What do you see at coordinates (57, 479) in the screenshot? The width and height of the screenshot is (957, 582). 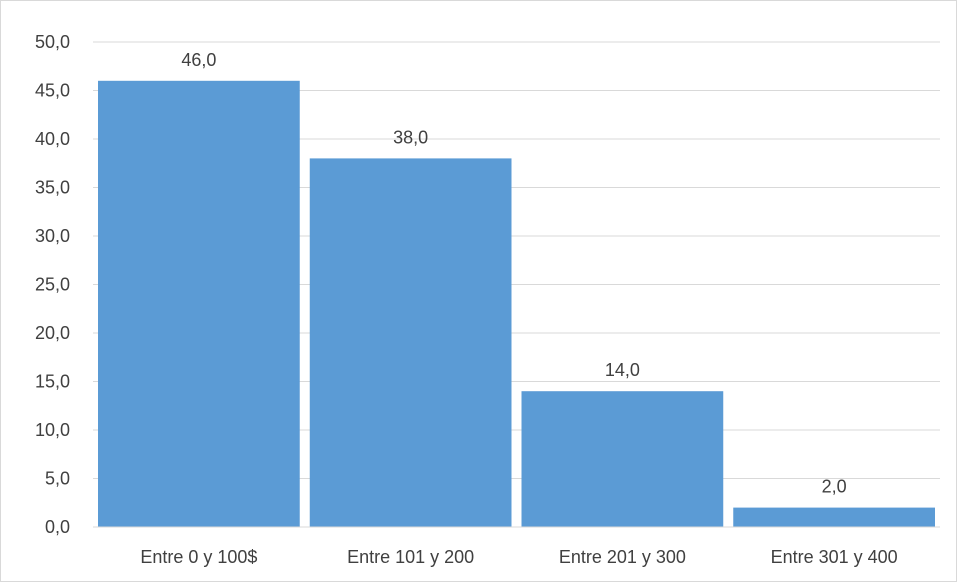 I see `y-tick-label: 5,0` at bounding box center [57, 479].